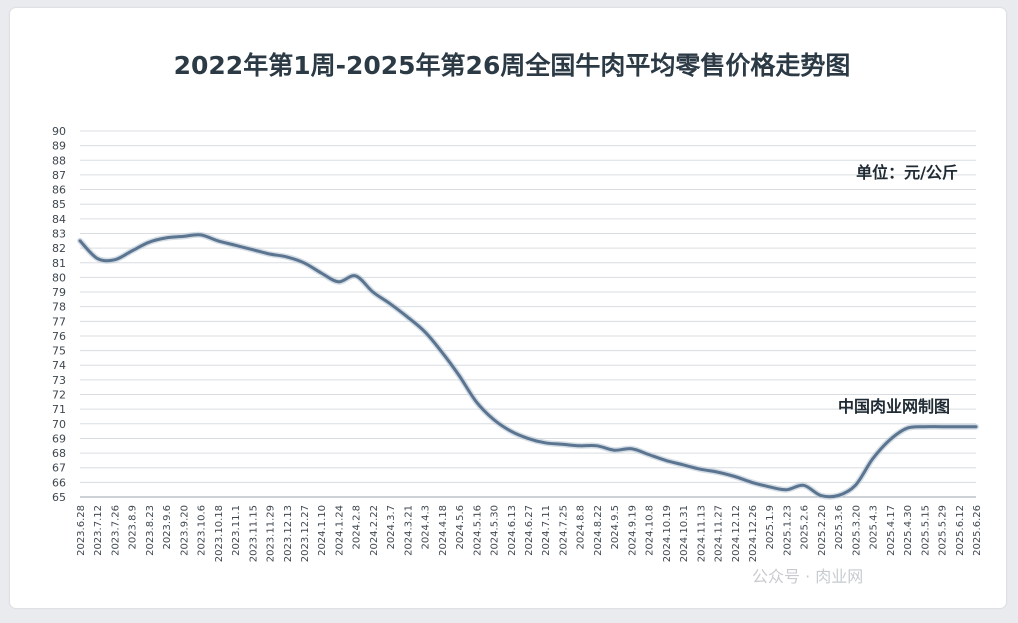  What do you see at coordinates (59, 351) in the screenshot?
I see `y-tick-label: 75` at bounding box center [59, 351].